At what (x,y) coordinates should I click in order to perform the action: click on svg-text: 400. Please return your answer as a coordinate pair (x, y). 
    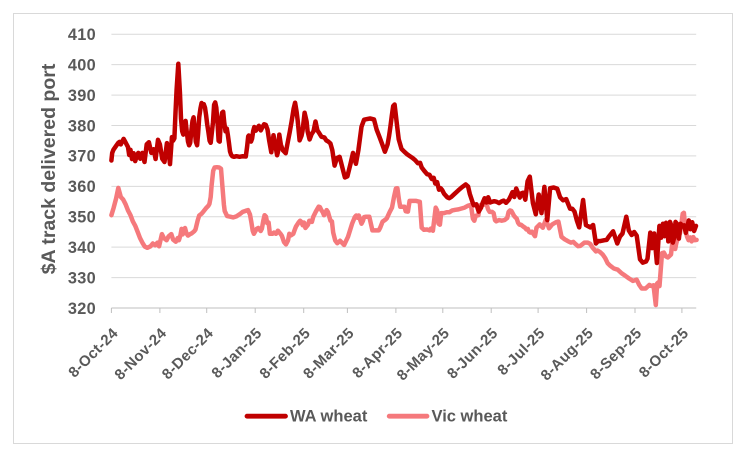
    Looking at the image, I should click on (82, 65).